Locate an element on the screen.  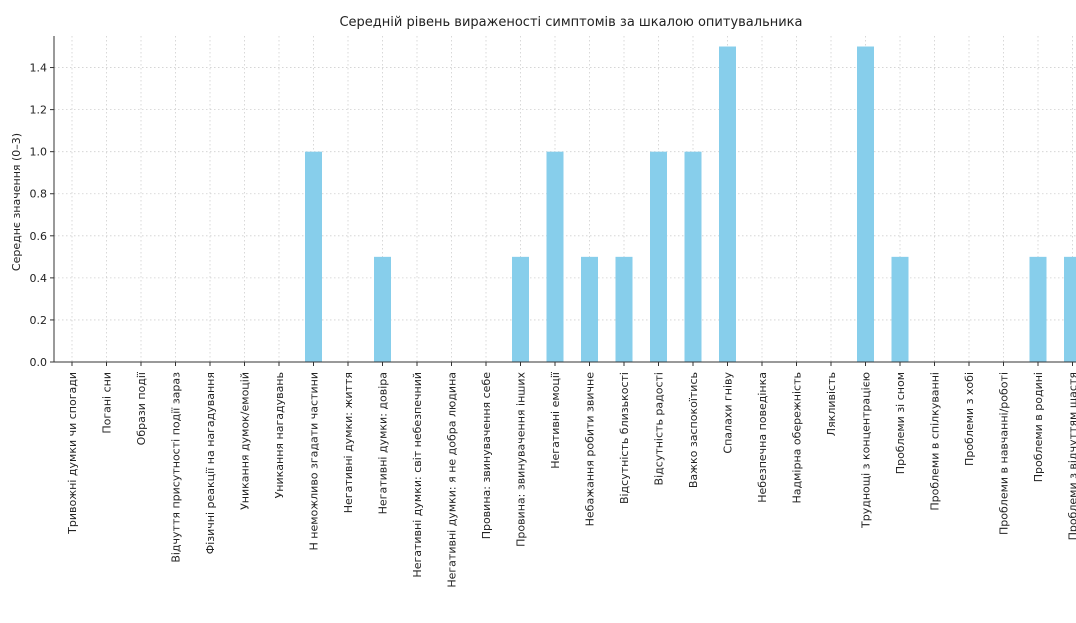
x-tick-label: Проблеми в родині is located at coordinates (1038, 427).